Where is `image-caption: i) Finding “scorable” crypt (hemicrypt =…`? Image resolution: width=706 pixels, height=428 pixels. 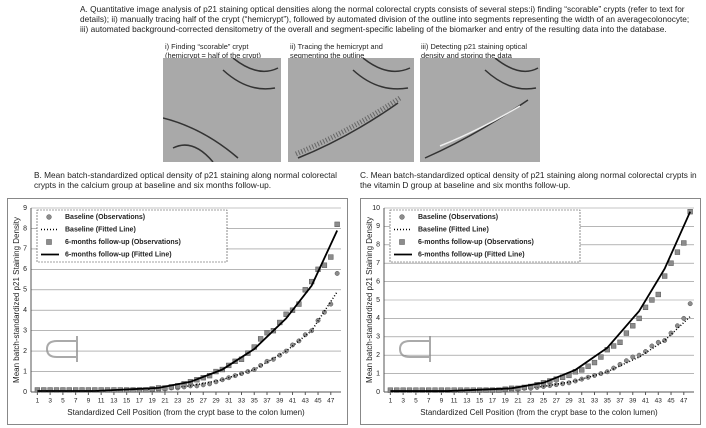 image-caption: i) Finding “scorable” crypt (hemicrypt =… is located at coordinates (213, 51).